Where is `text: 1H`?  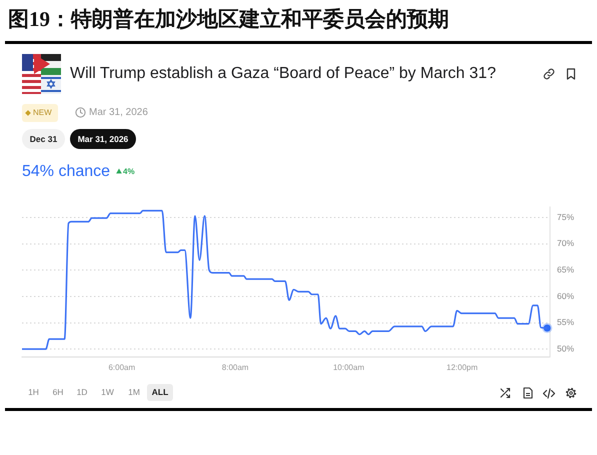
text: 1H is located at coordinates (33, 392).